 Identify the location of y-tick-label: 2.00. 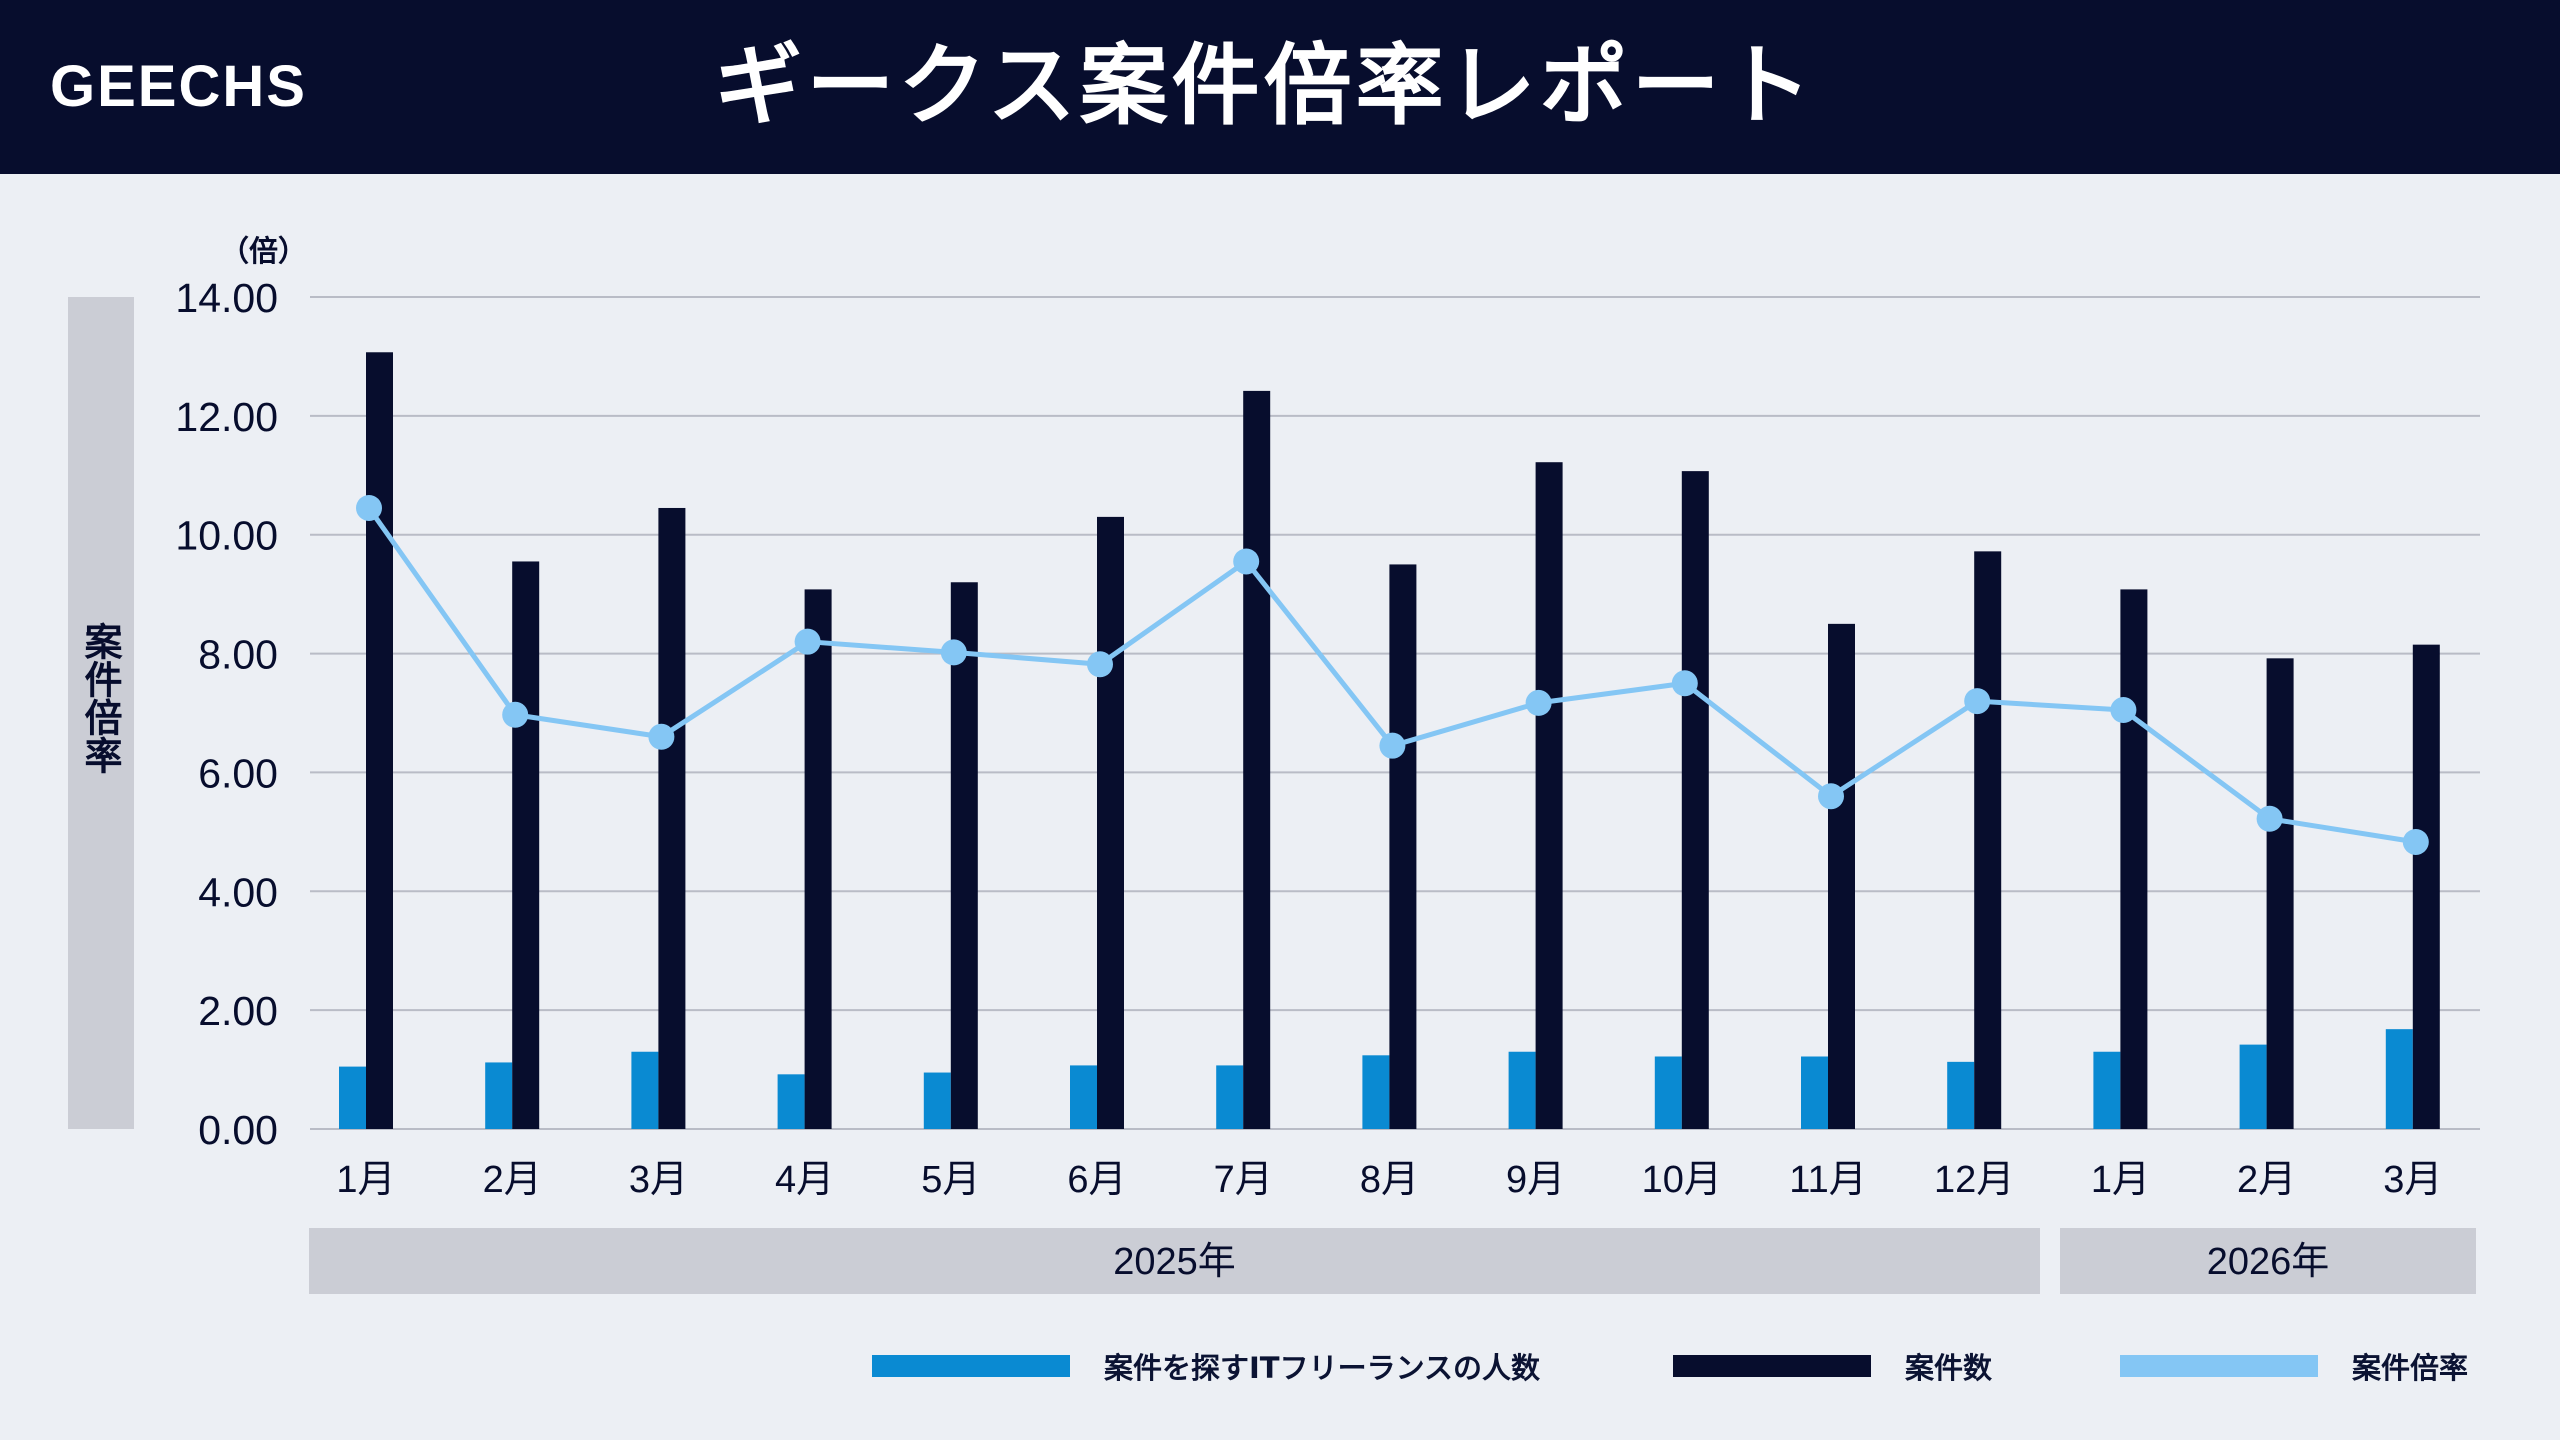
(238, 1011).